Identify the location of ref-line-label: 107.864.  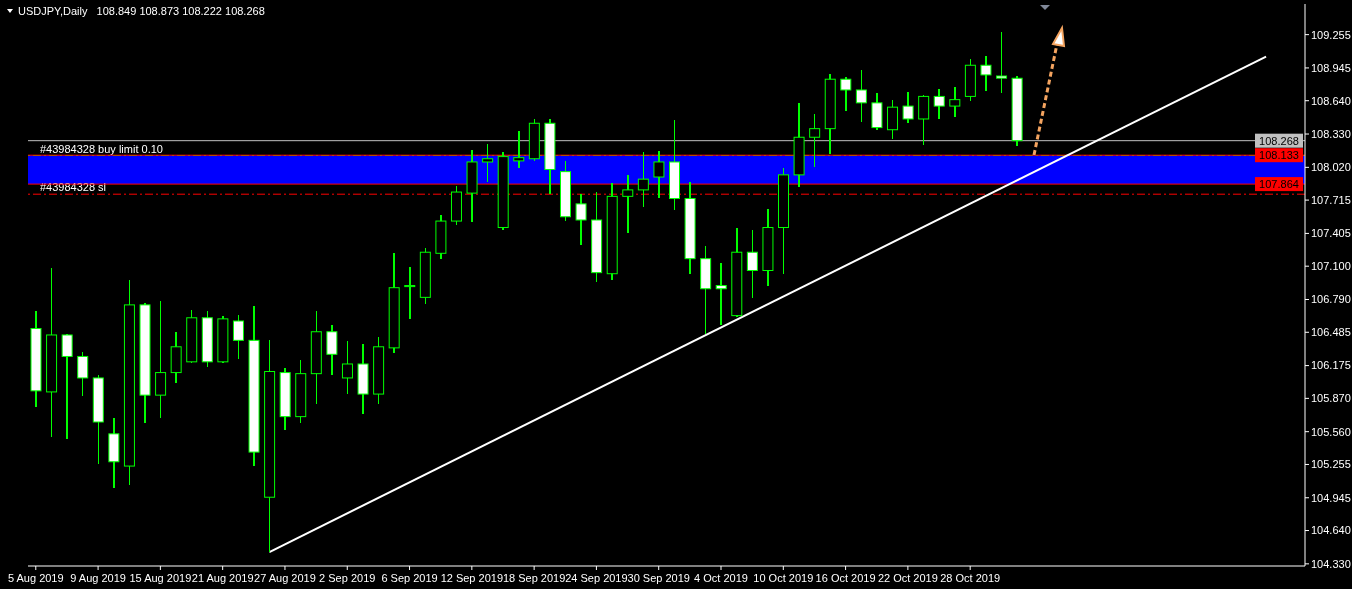
(1279, 184).